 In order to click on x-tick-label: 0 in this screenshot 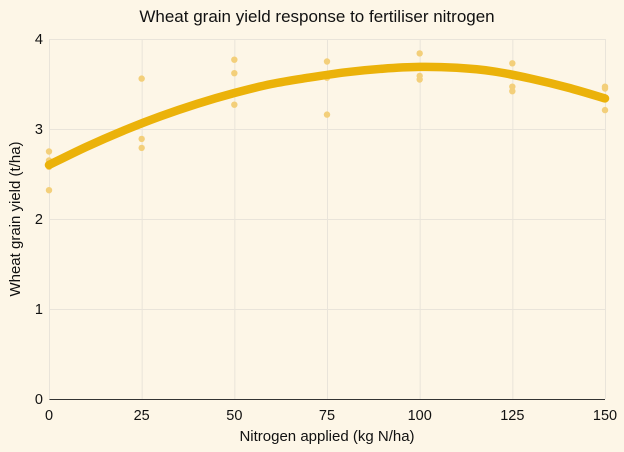, I will do `click(49, 416)`.